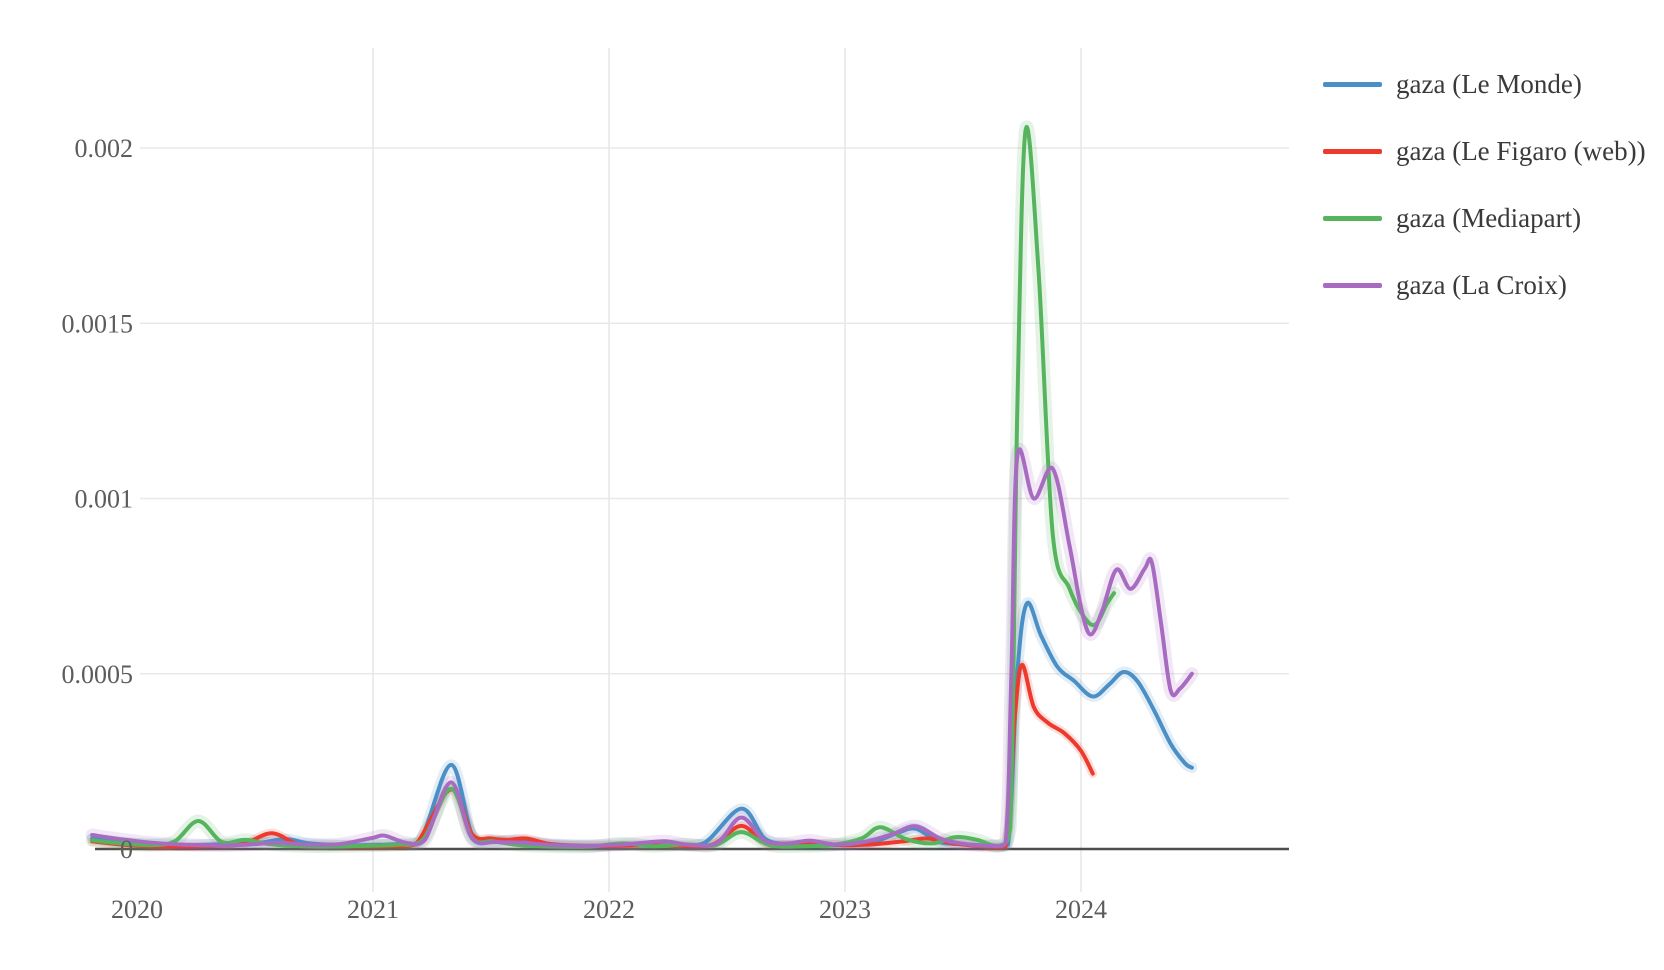 This screenshot has height=970, width=1664. I want to click on y-tick-label: 0, so click(126, 849).